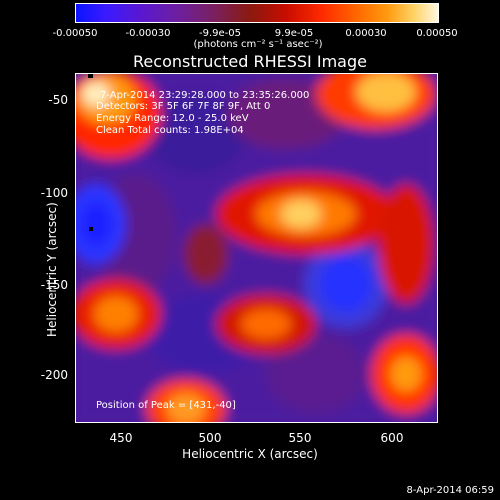  I want to click on x-axis-label: Heliocentric X (arcsec), so click(250, 454).